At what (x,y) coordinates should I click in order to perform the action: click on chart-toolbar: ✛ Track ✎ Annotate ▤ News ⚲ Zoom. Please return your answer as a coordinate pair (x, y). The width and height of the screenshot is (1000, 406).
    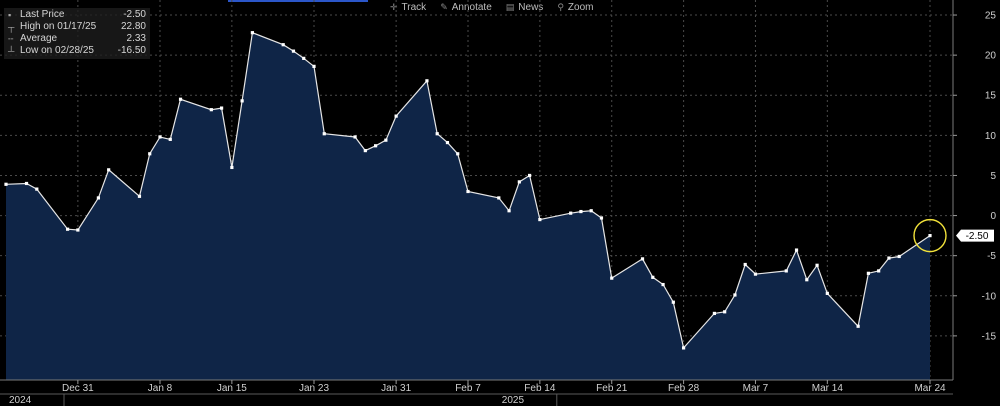
    Looking at the image, I should click on (491, 7).